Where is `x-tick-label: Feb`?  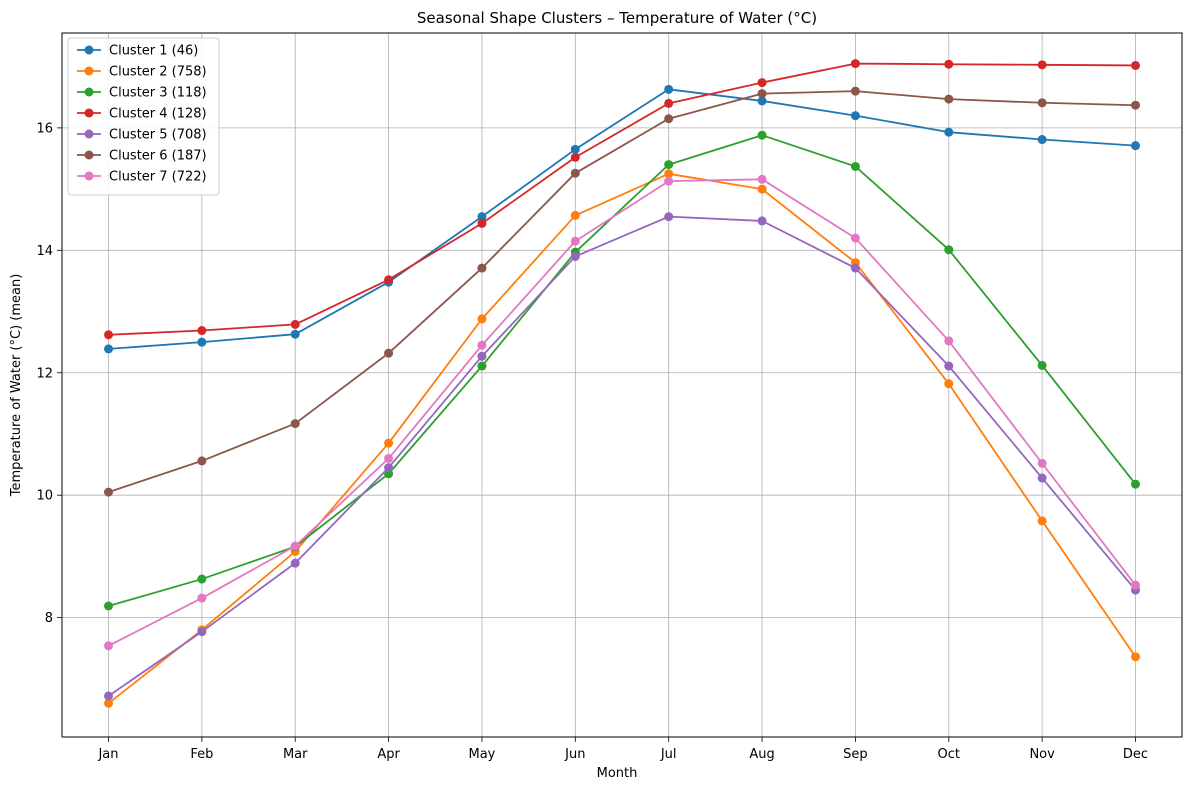
x-tick-label: Feb is located at coordinates (201, 754).